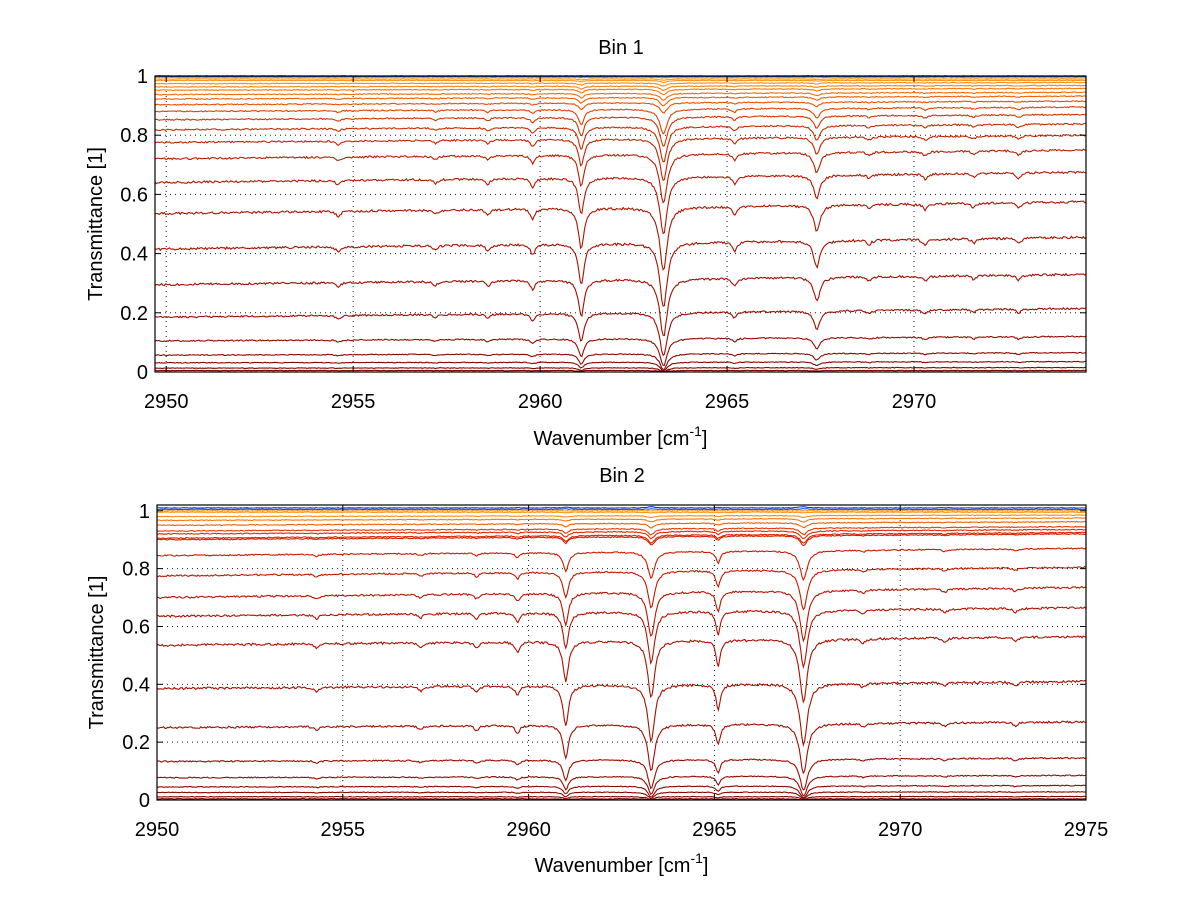  I want to click on x-tick-label: 2975, so click(1086, 830).